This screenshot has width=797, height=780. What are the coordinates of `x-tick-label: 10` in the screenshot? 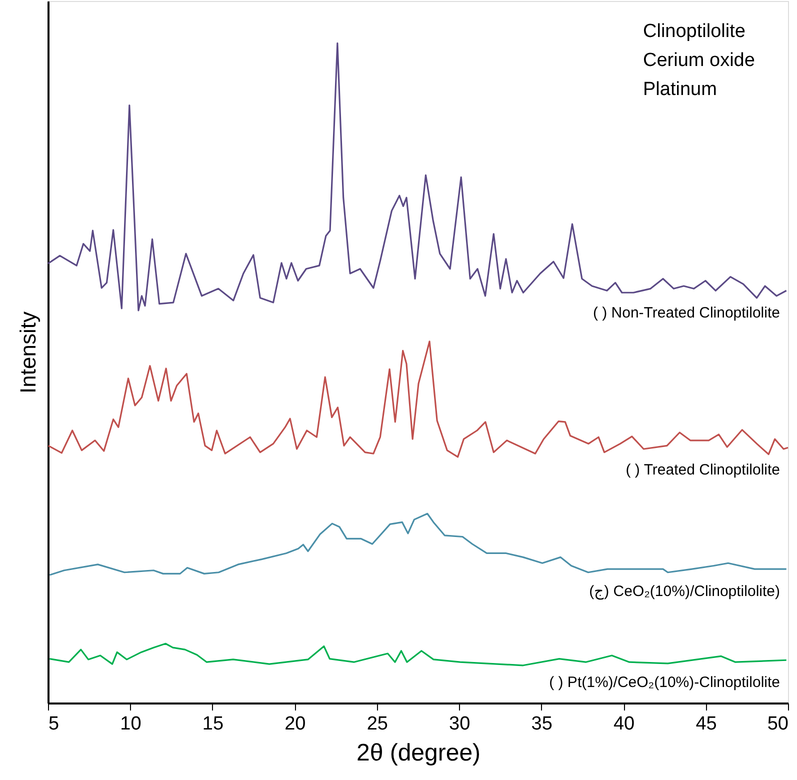 It's located at (131, 724).